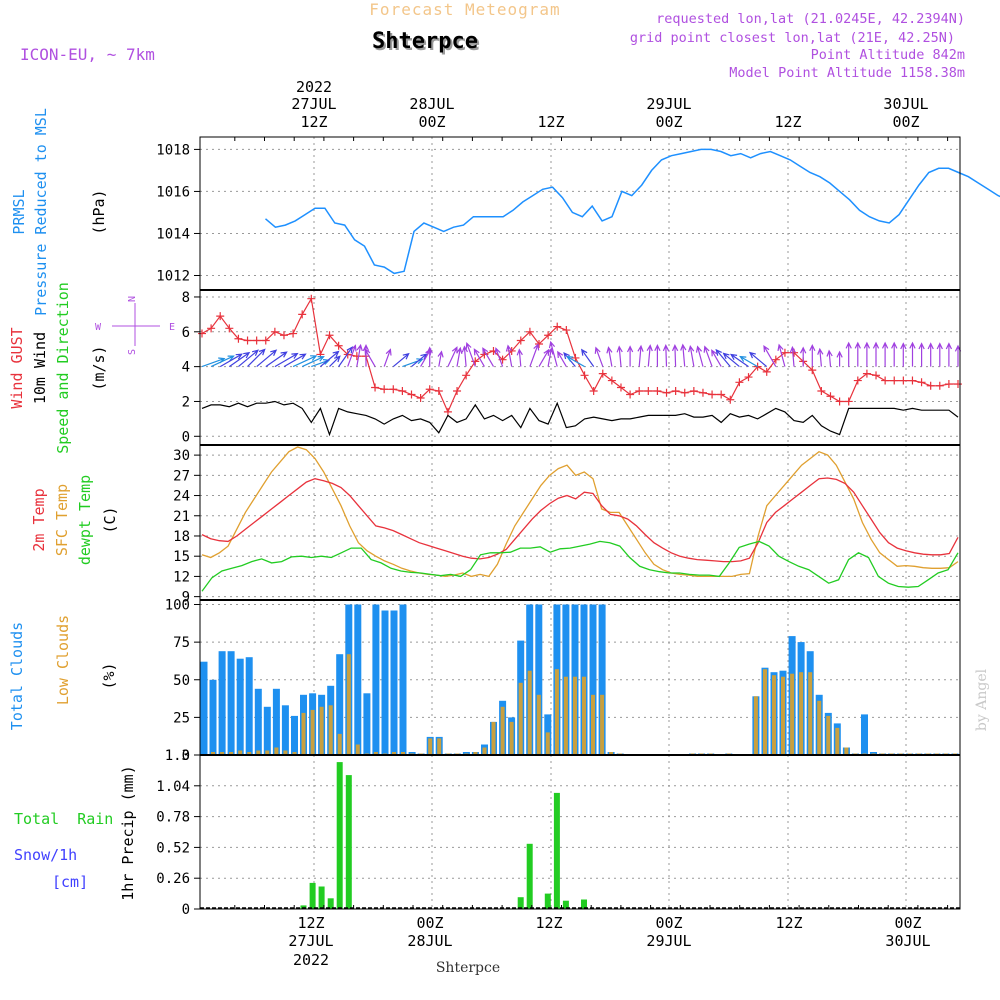 Image resolution: width=1000 pixels, height=1000 pixels. I want to click on bottom-time-label: 00Z, so click(668, 923).